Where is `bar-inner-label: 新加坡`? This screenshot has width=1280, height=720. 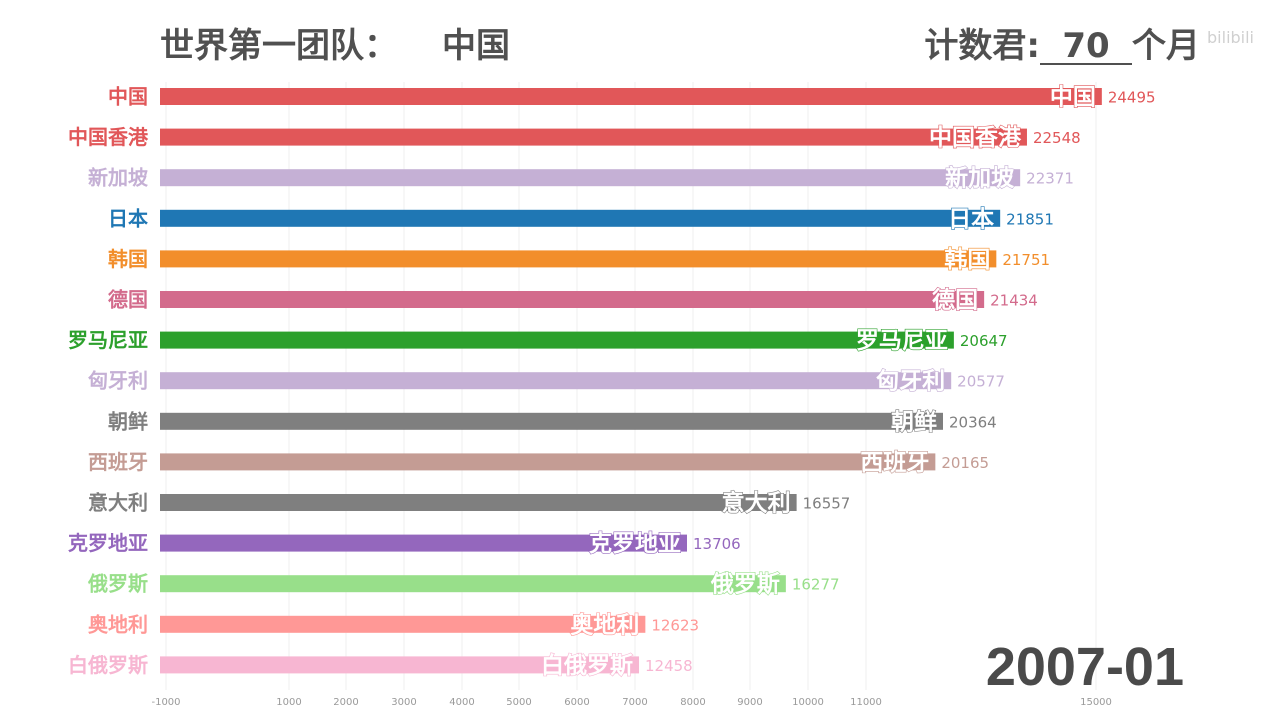
bar-inner-label: 新加坡 is located at coordinates (979, 178).